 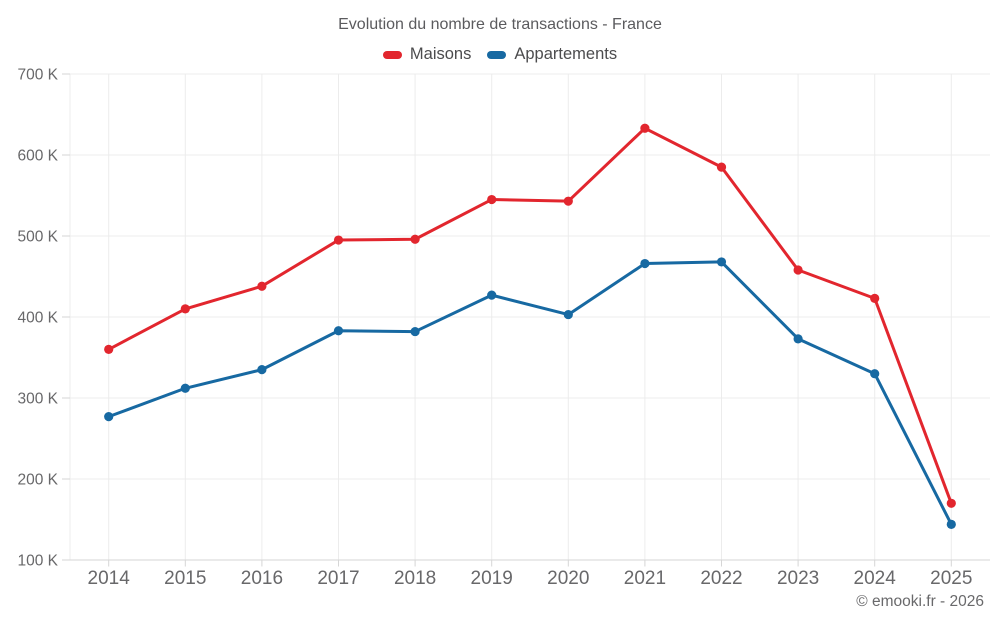 I want to click on data-point-maisons-2017, so click(x=338, y=240).